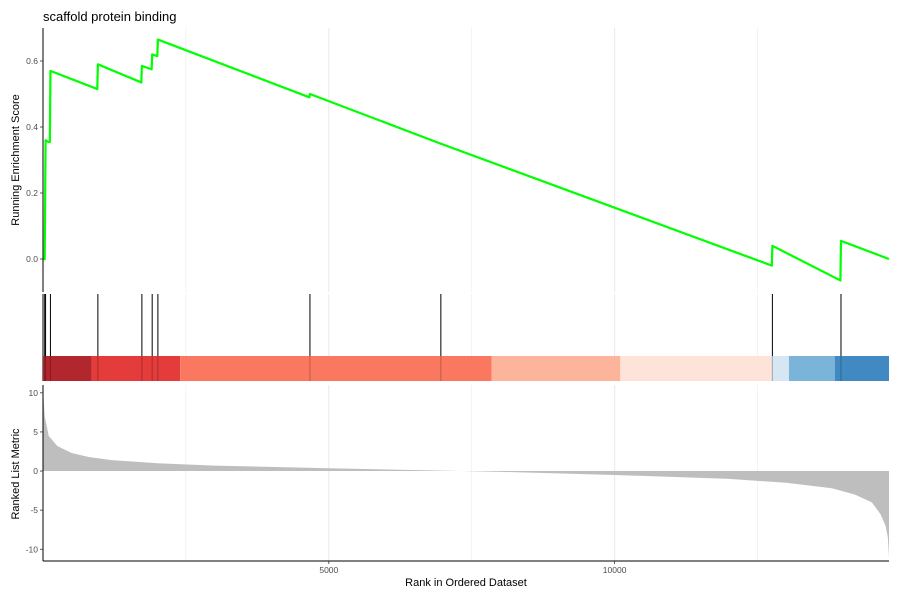 The height and width of the screenshot is (600, 900). Describe the element at coordinates (466, 583) in the screenshot. I see `x-axis-label: Rank in Ordered Dataset` at that location.